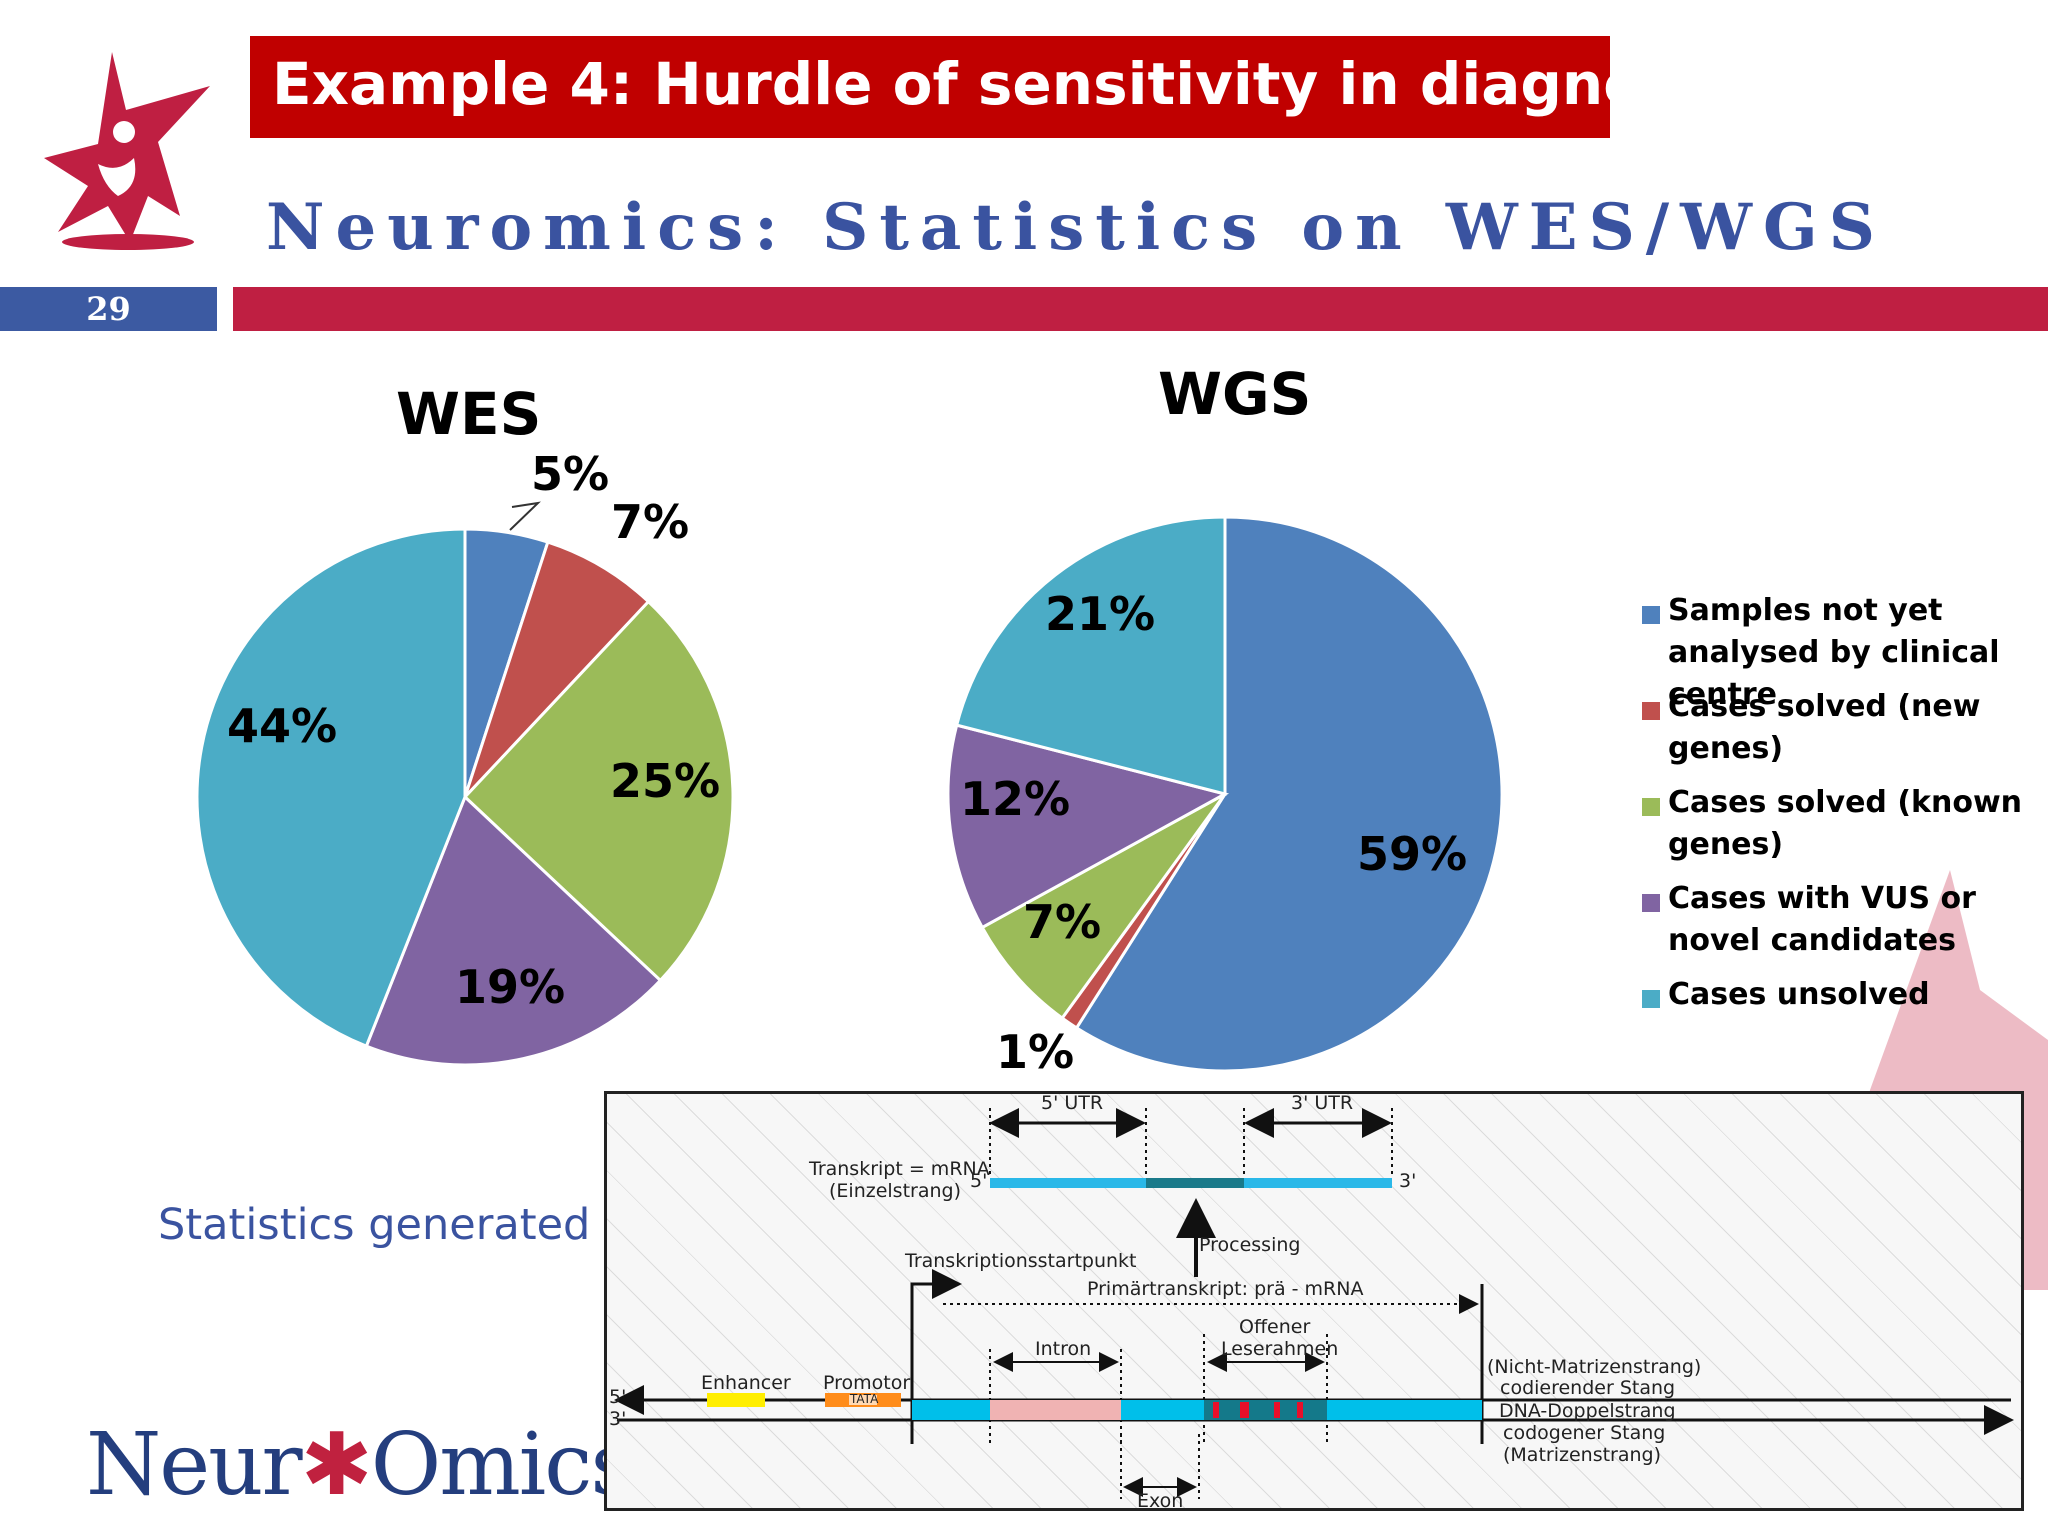  Describe the element at coordinates (1063, 1349) in the screenshot. I see `diagram-intron-label: Intron` at that location.